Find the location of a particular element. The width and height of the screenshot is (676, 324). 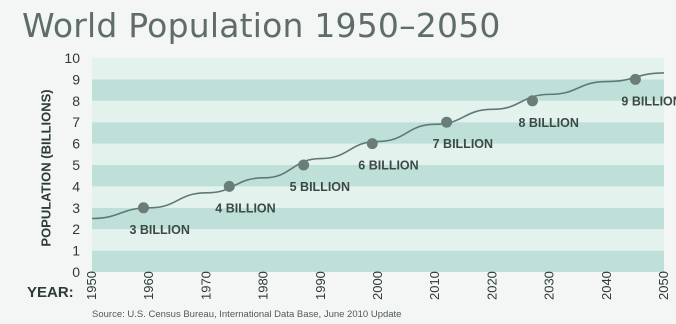

x-tick-label: 2020 is located at coordinates (491, 285).